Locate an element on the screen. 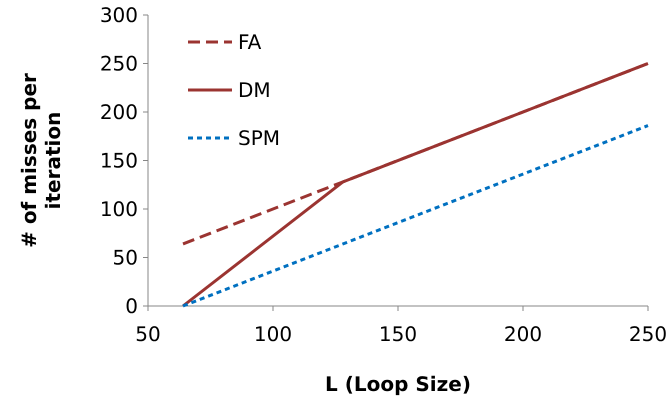 The width and height of the screenshot is (672, 403). y-tick-label: 300 is located at coordinates (119, 15).